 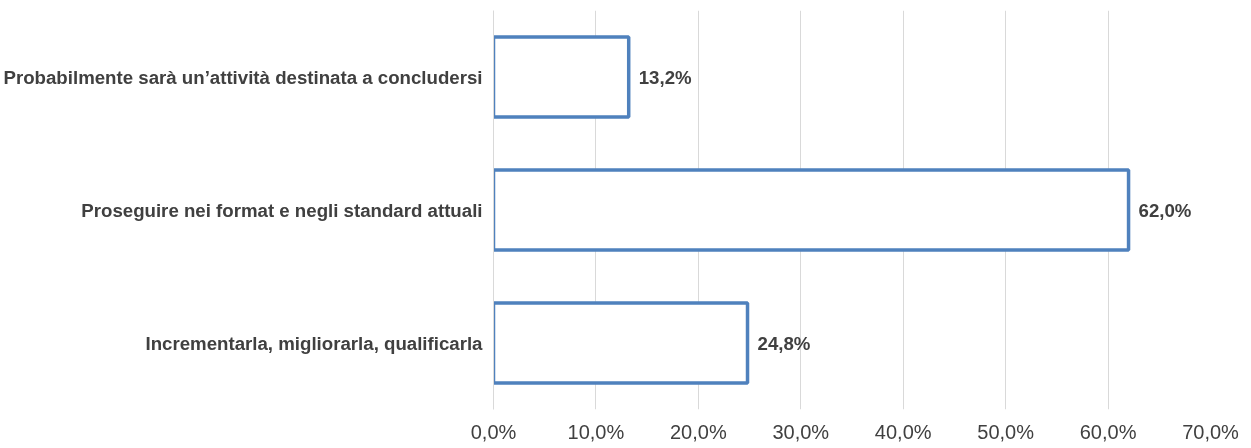 I want to click on x-tick-label: 20,0%, so click(x=698, y=431).